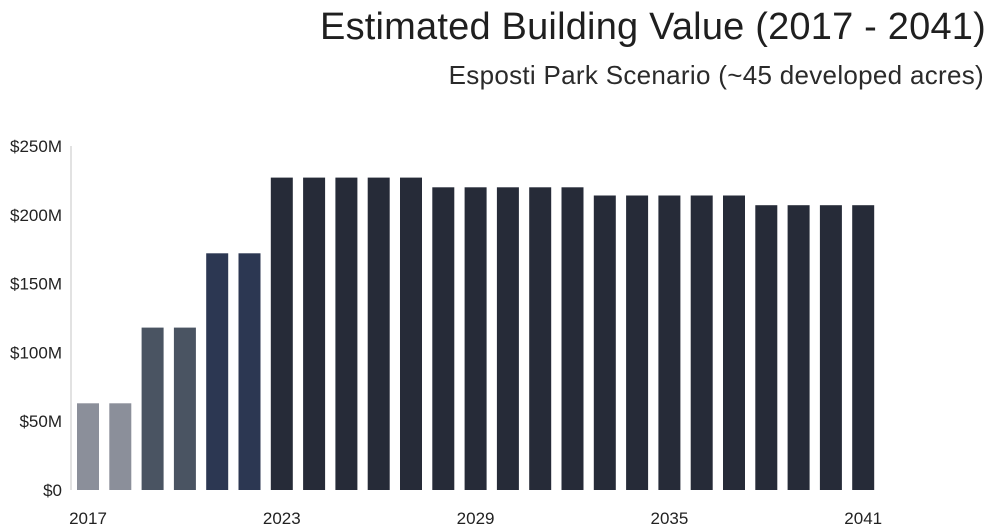 The width and height of the screenshot is (1000, 530). I want to click on bar-2021, so click(217, 371).